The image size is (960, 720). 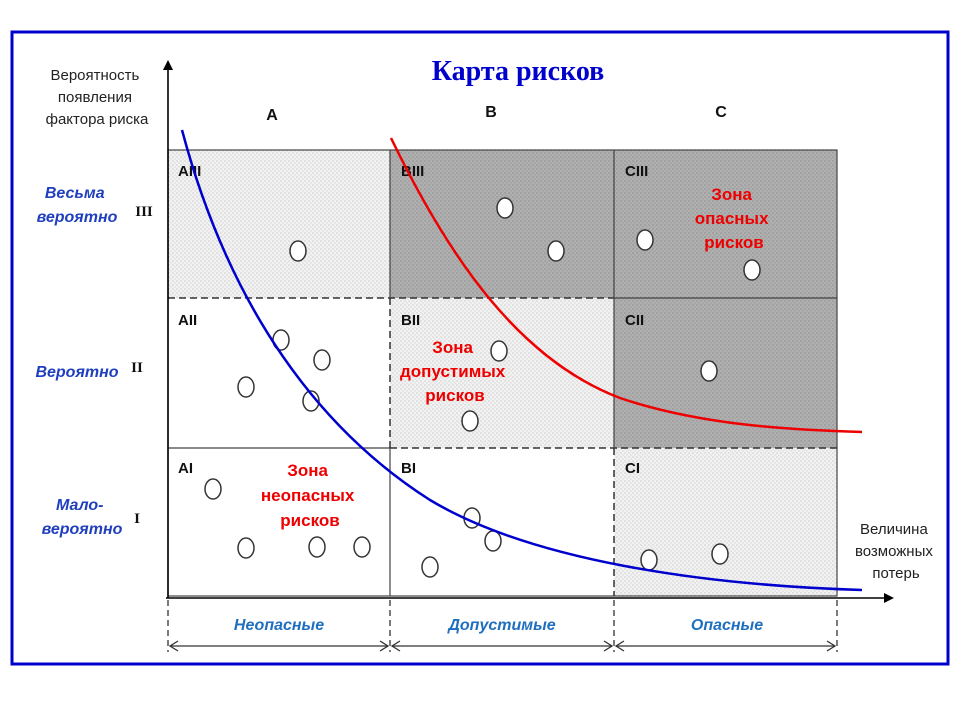 I want to click on cell-cii, so click(x=725, y=373).